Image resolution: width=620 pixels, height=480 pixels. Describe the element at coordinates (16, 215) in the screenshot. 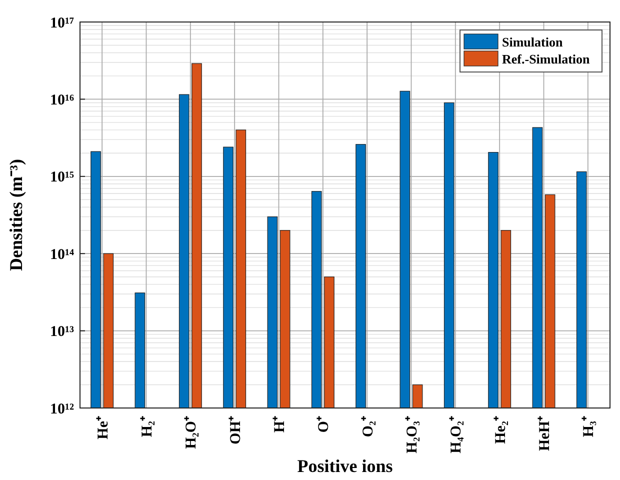

I see `y-axis-title: Densities (m⁻³)` at that location.